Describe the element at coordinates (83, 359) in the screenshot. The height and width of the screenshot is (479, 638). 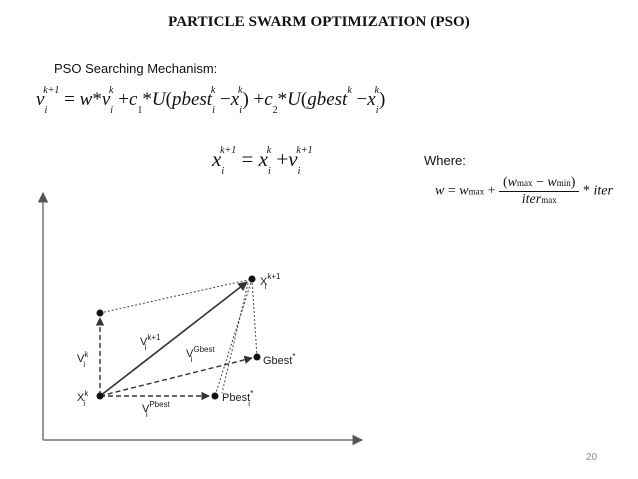
I see `label-vk: Vk i` at that location.